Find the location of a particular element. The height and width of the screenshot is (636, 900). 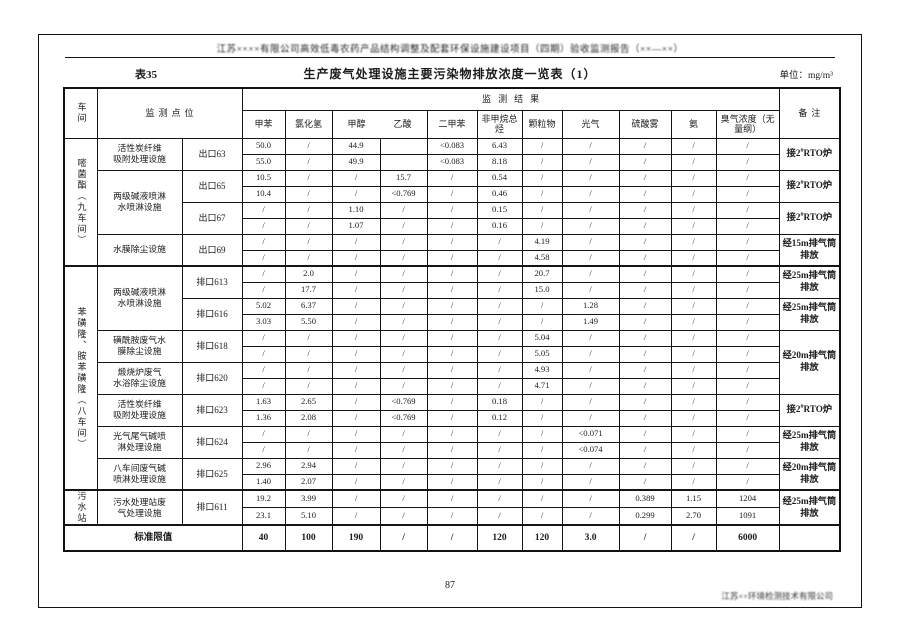

result-cell: 4.19 is located at coordinates (542, 242).